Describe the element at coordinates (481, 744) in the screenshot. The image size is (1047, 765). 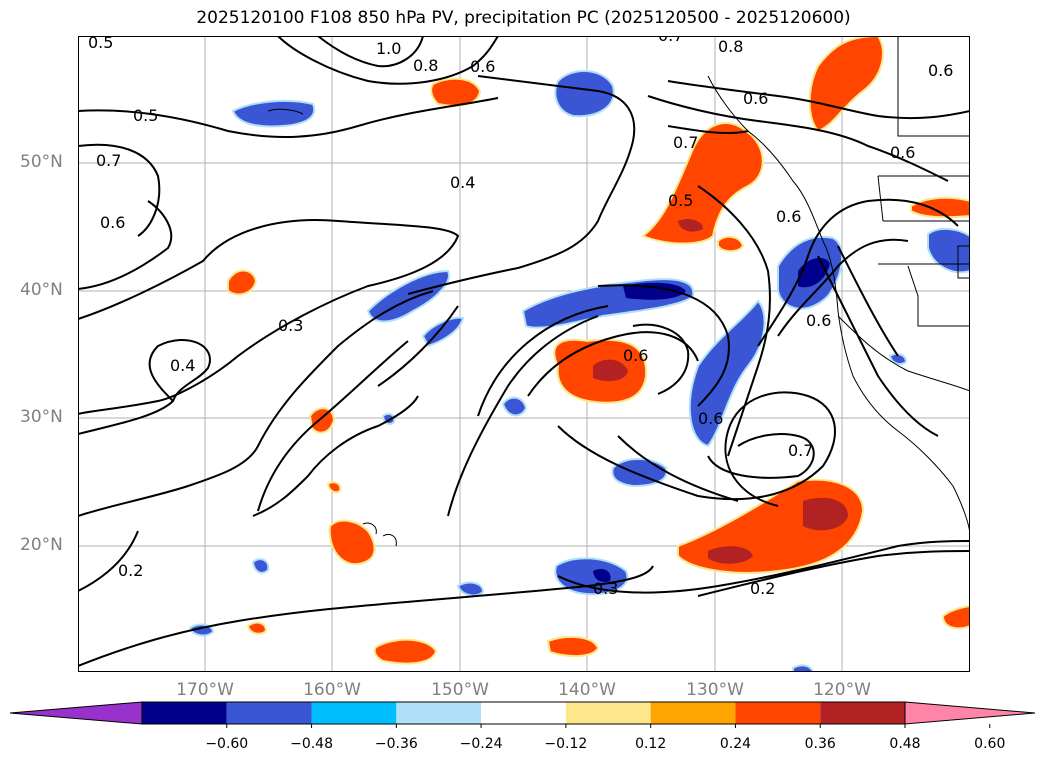
I see `colorbar-tick-label: −0.24` at that location.